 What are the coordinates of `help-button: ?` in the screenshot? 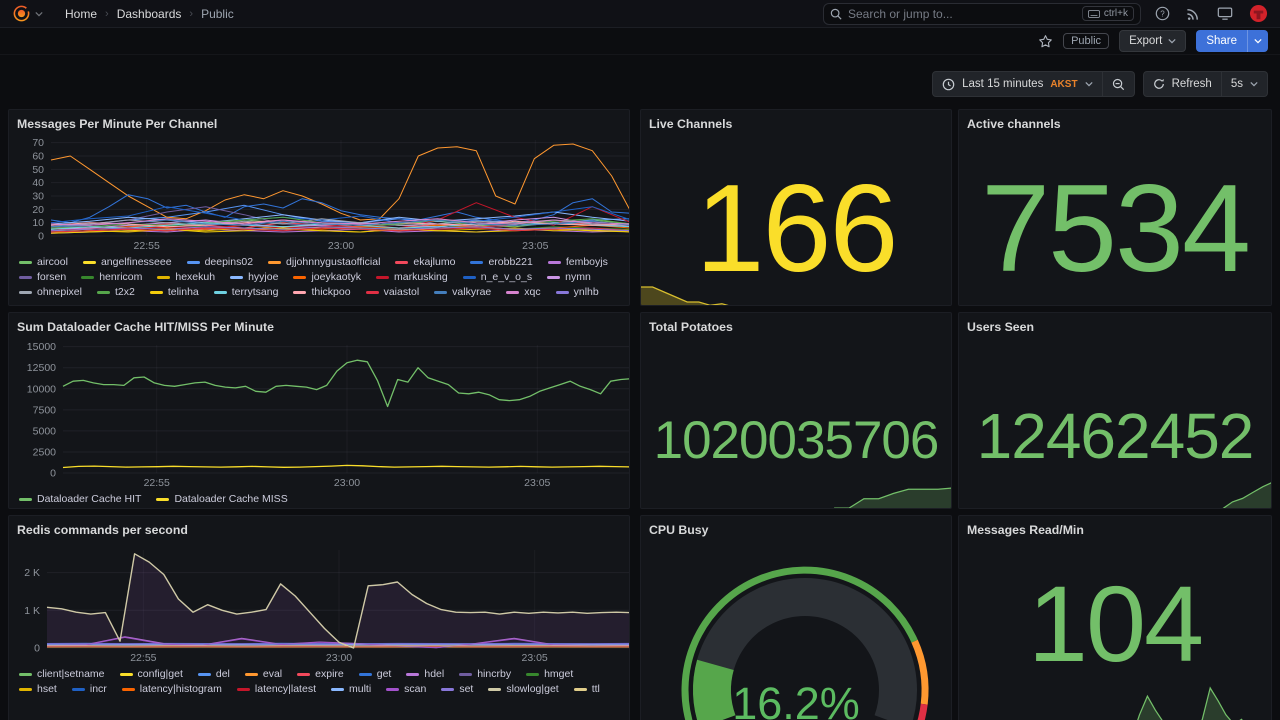 It's located at (1162, 13).